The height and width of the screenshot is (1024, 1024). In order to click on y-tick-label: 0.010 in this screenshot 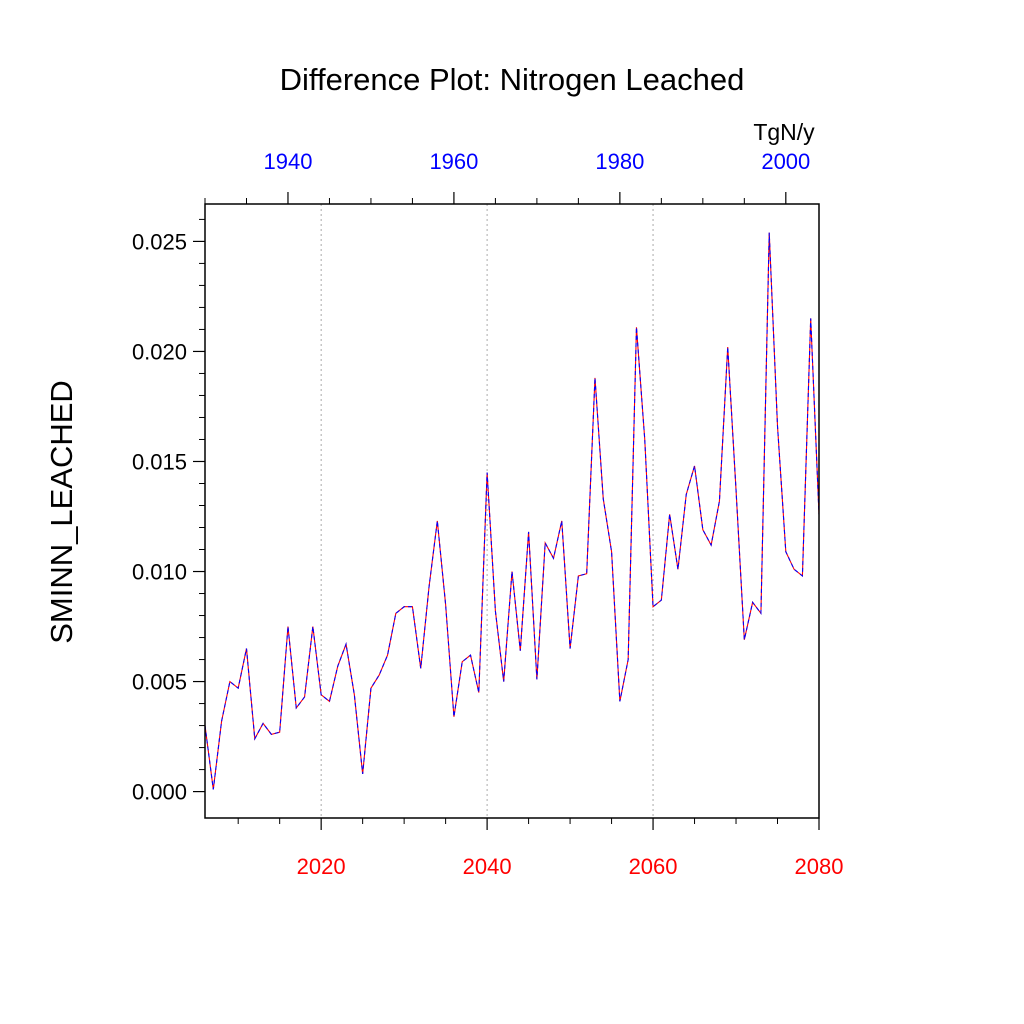, I will do `click(159, 572)`.